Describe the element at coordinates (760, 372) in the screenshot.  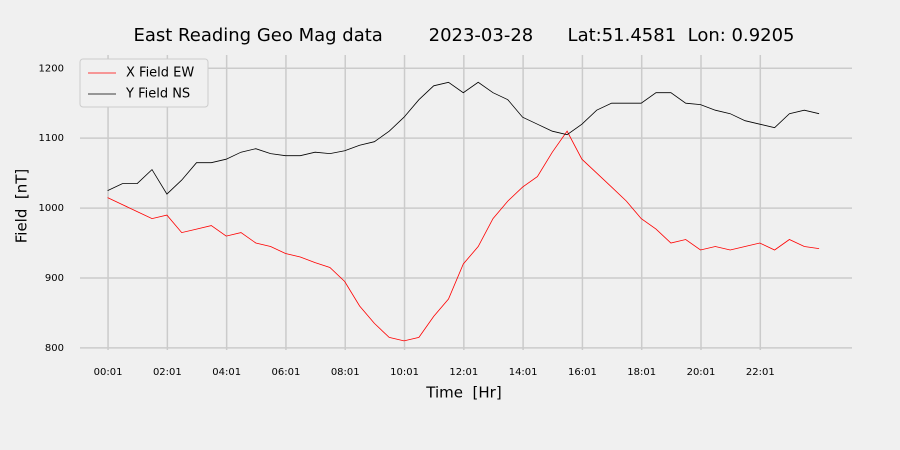
I see `x-tick-label: 22:01` at that location.